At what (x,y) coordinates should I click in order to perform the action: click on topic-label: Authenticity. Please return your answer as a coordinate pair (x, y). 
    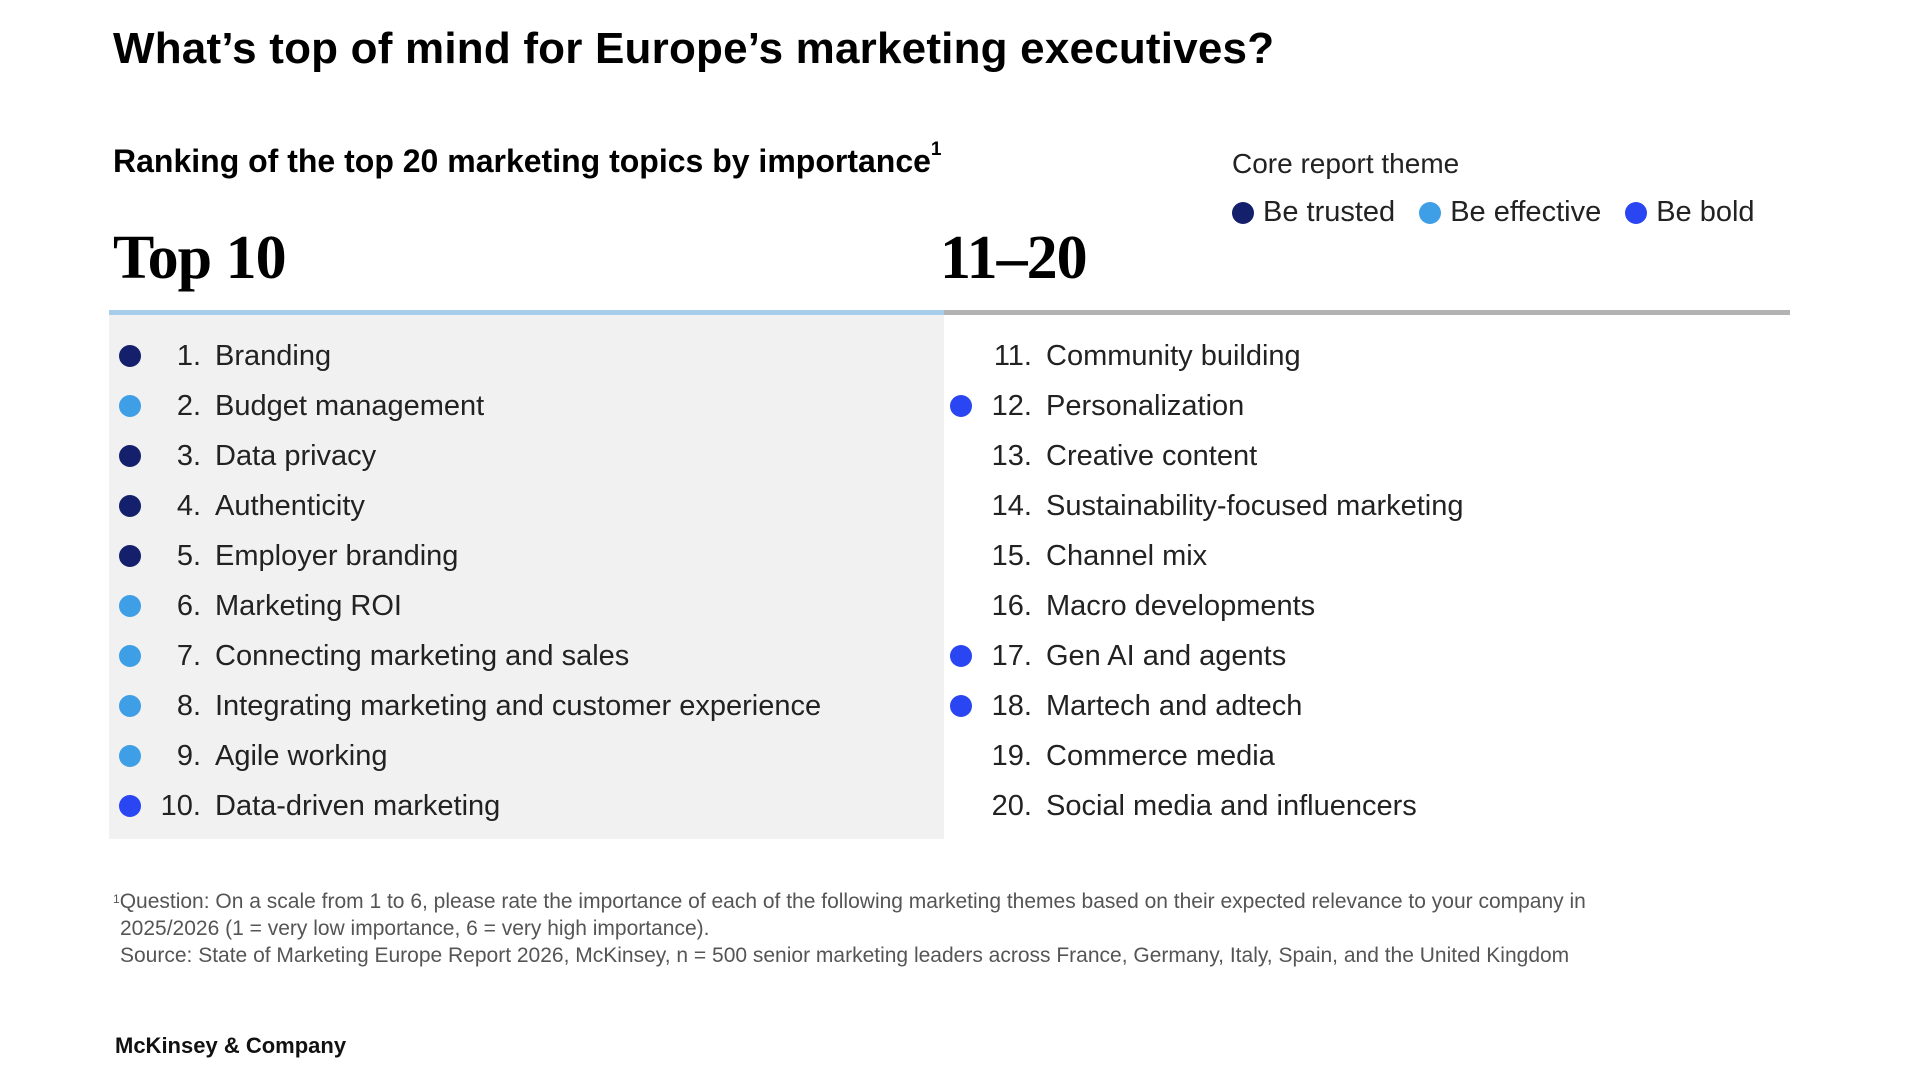
    Looking at the image, I should click on (290, 505).